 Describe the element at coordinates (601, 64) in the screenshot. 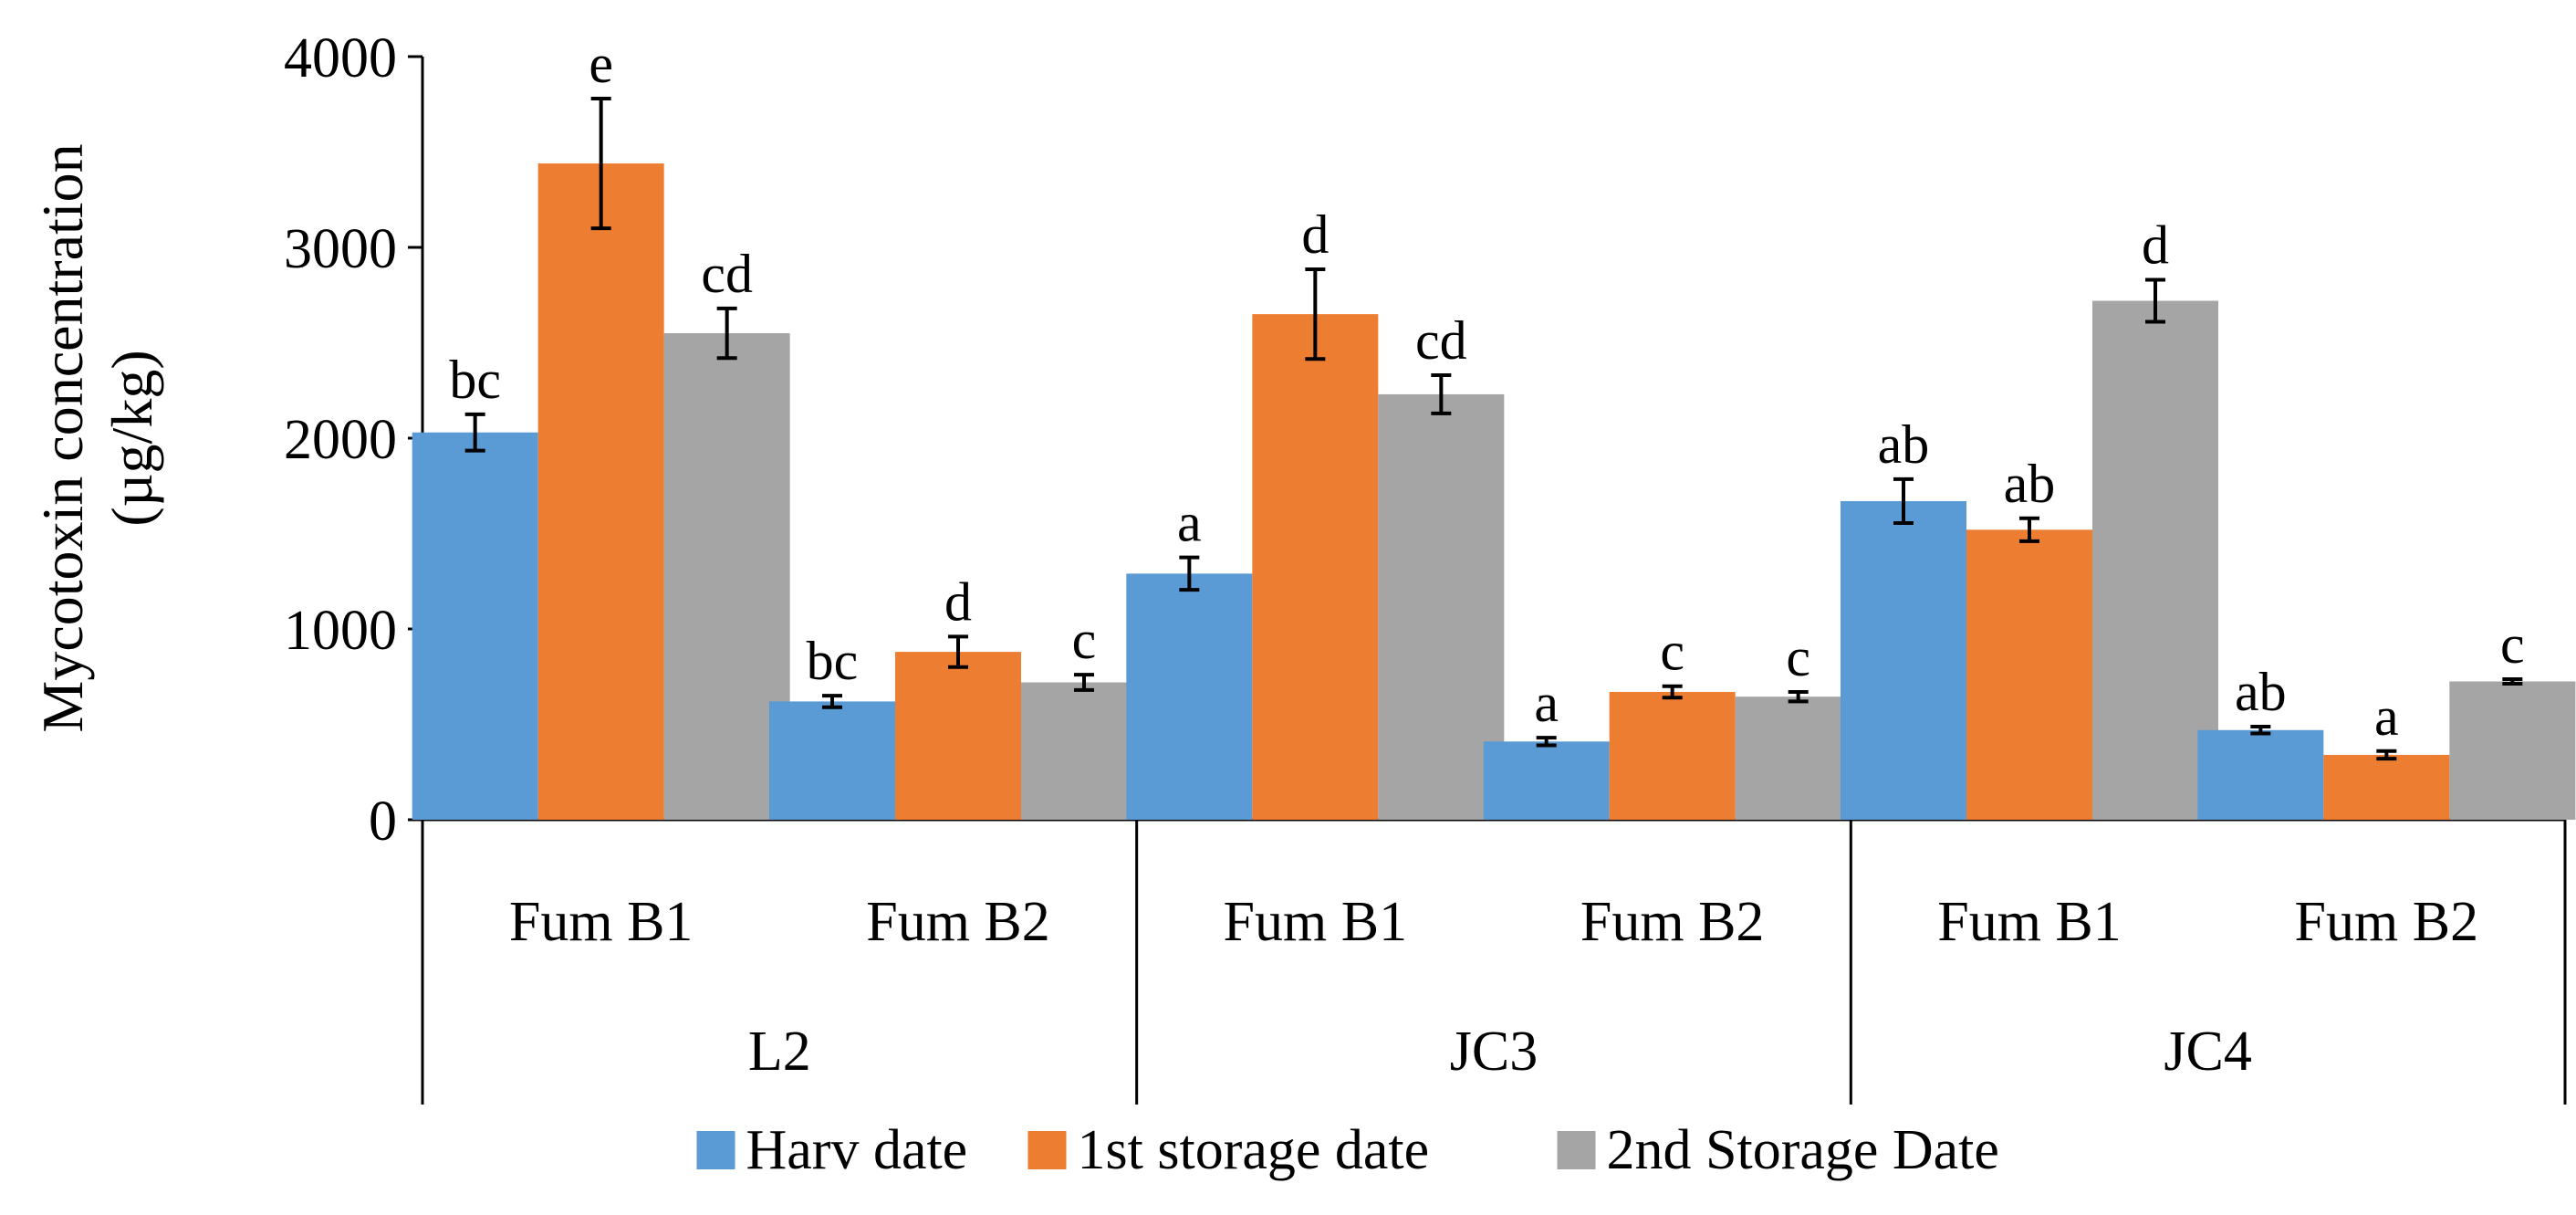

I see `significance-letter: e` at that location.